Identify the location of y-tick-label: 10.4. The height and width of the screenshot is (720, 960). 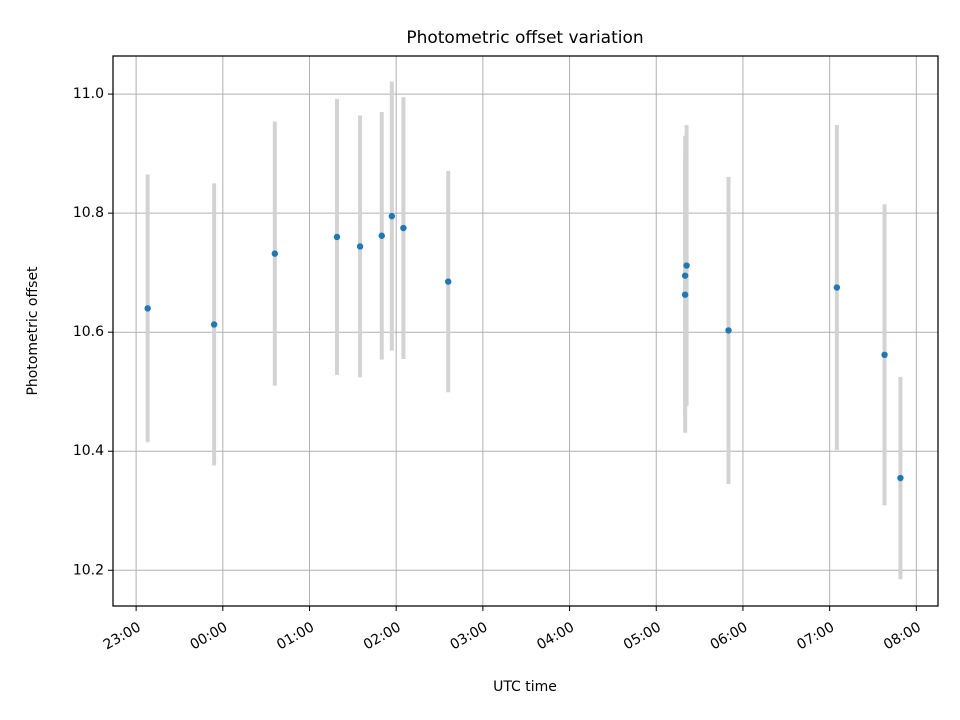
(88, 451).